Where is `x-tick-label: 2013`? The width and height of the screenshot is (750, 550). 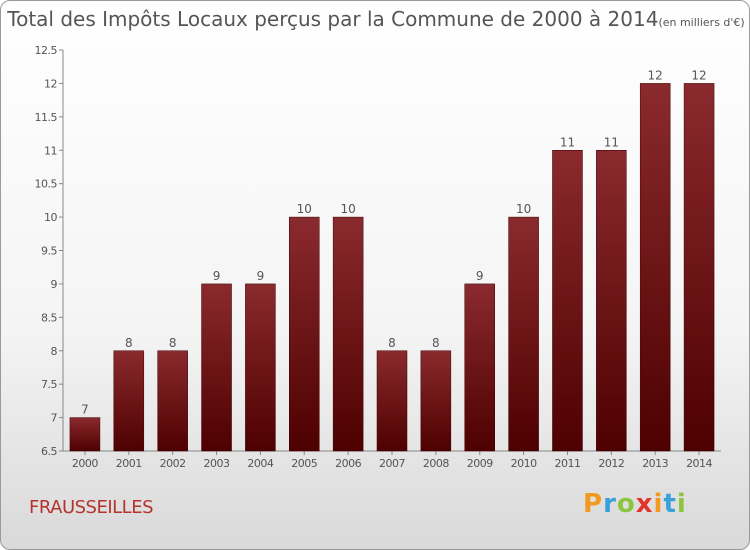
x-tick-label: 2013 is located at coordinates (655, 463).